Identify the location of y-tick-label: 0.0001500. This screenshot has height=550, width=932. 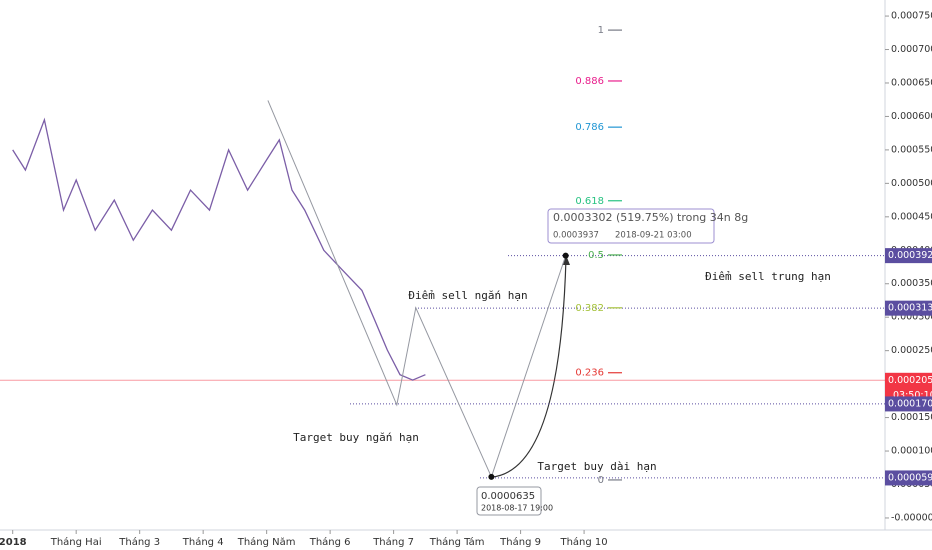
(911, 417).